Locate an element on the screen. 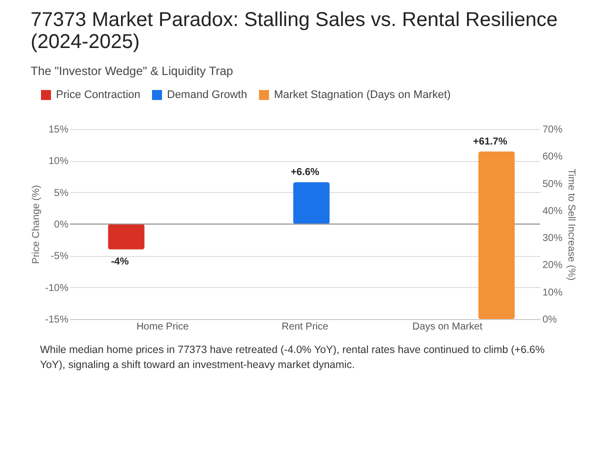 Image resolution: width=600 pixels, height=450 pixels. y2-tick-label: 30% is located at coordinates (552, 238).